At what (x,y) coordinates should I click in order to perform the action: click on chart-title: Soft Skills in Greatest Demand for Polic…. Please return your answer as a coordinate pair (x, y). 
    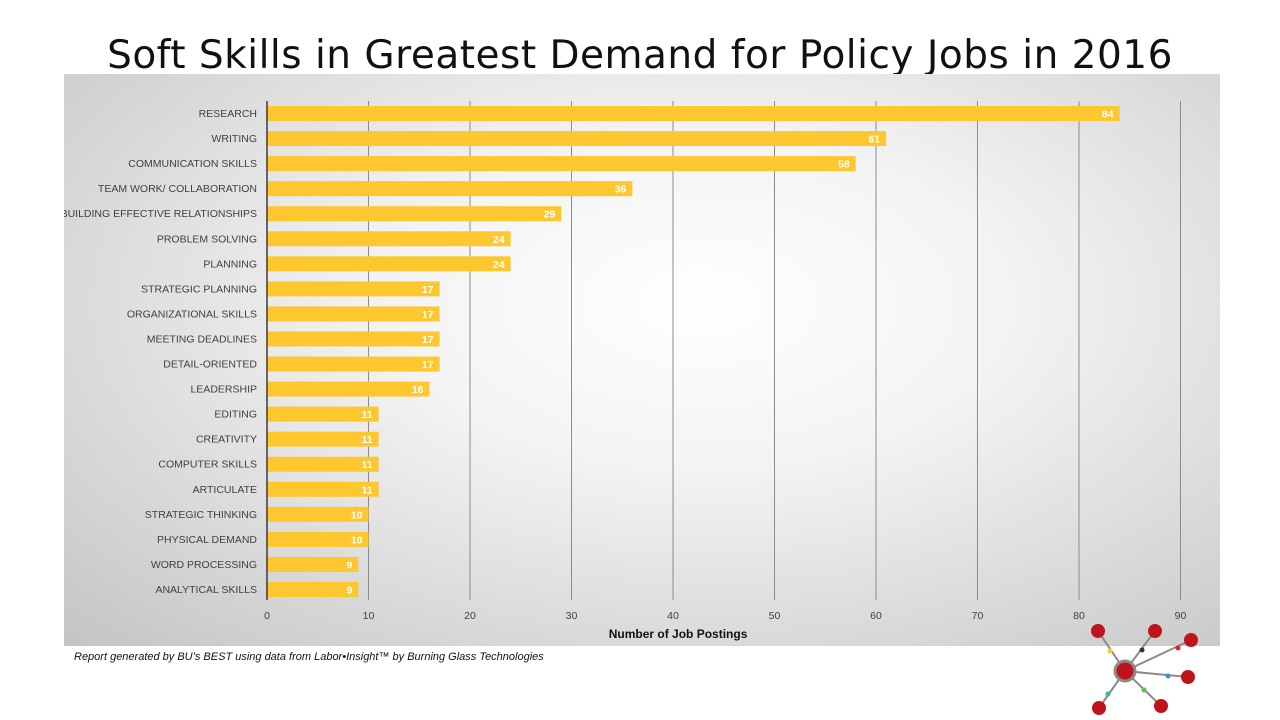
    Looking at the image, I should click on (640, 55).